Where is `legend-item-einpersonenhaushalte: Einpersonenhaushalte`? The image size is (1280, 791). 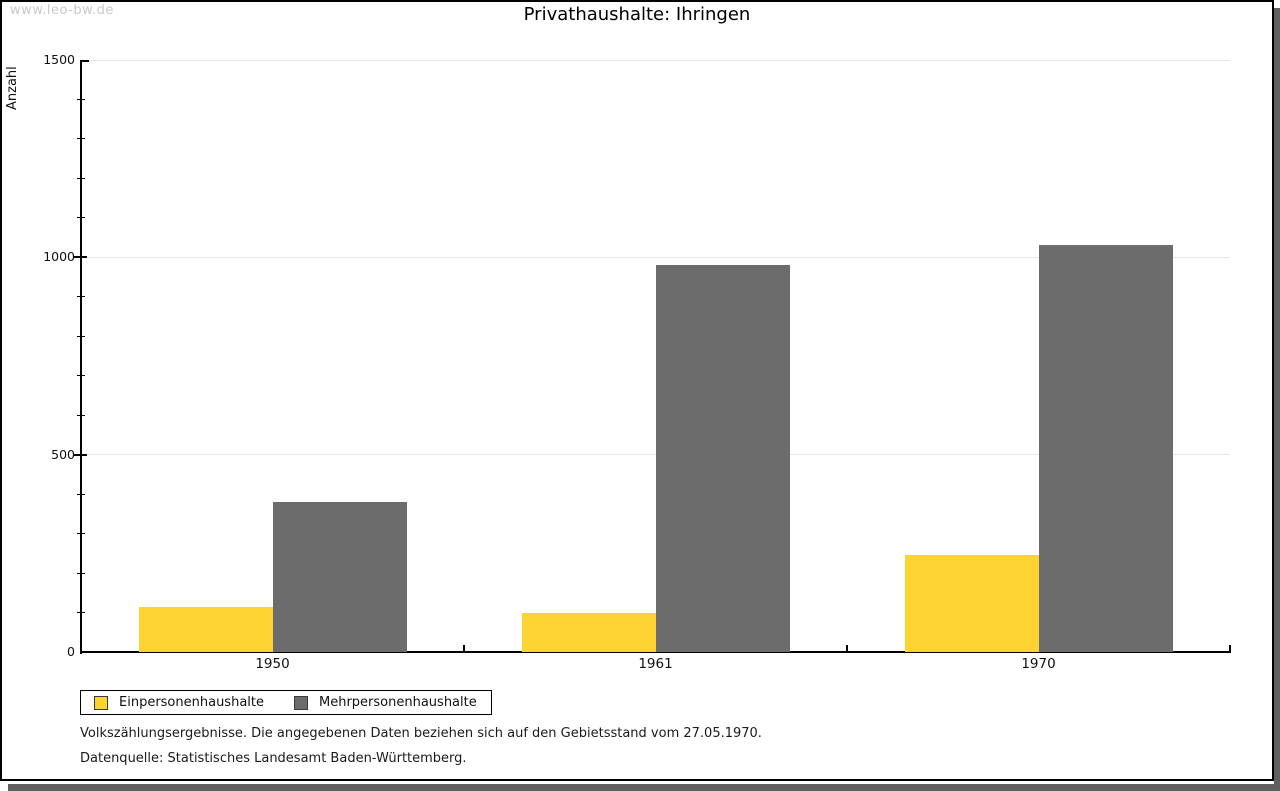
legend-item-einpersonenhaushalte: Einpersonenhaushalte is located at coordinates (179, 702).